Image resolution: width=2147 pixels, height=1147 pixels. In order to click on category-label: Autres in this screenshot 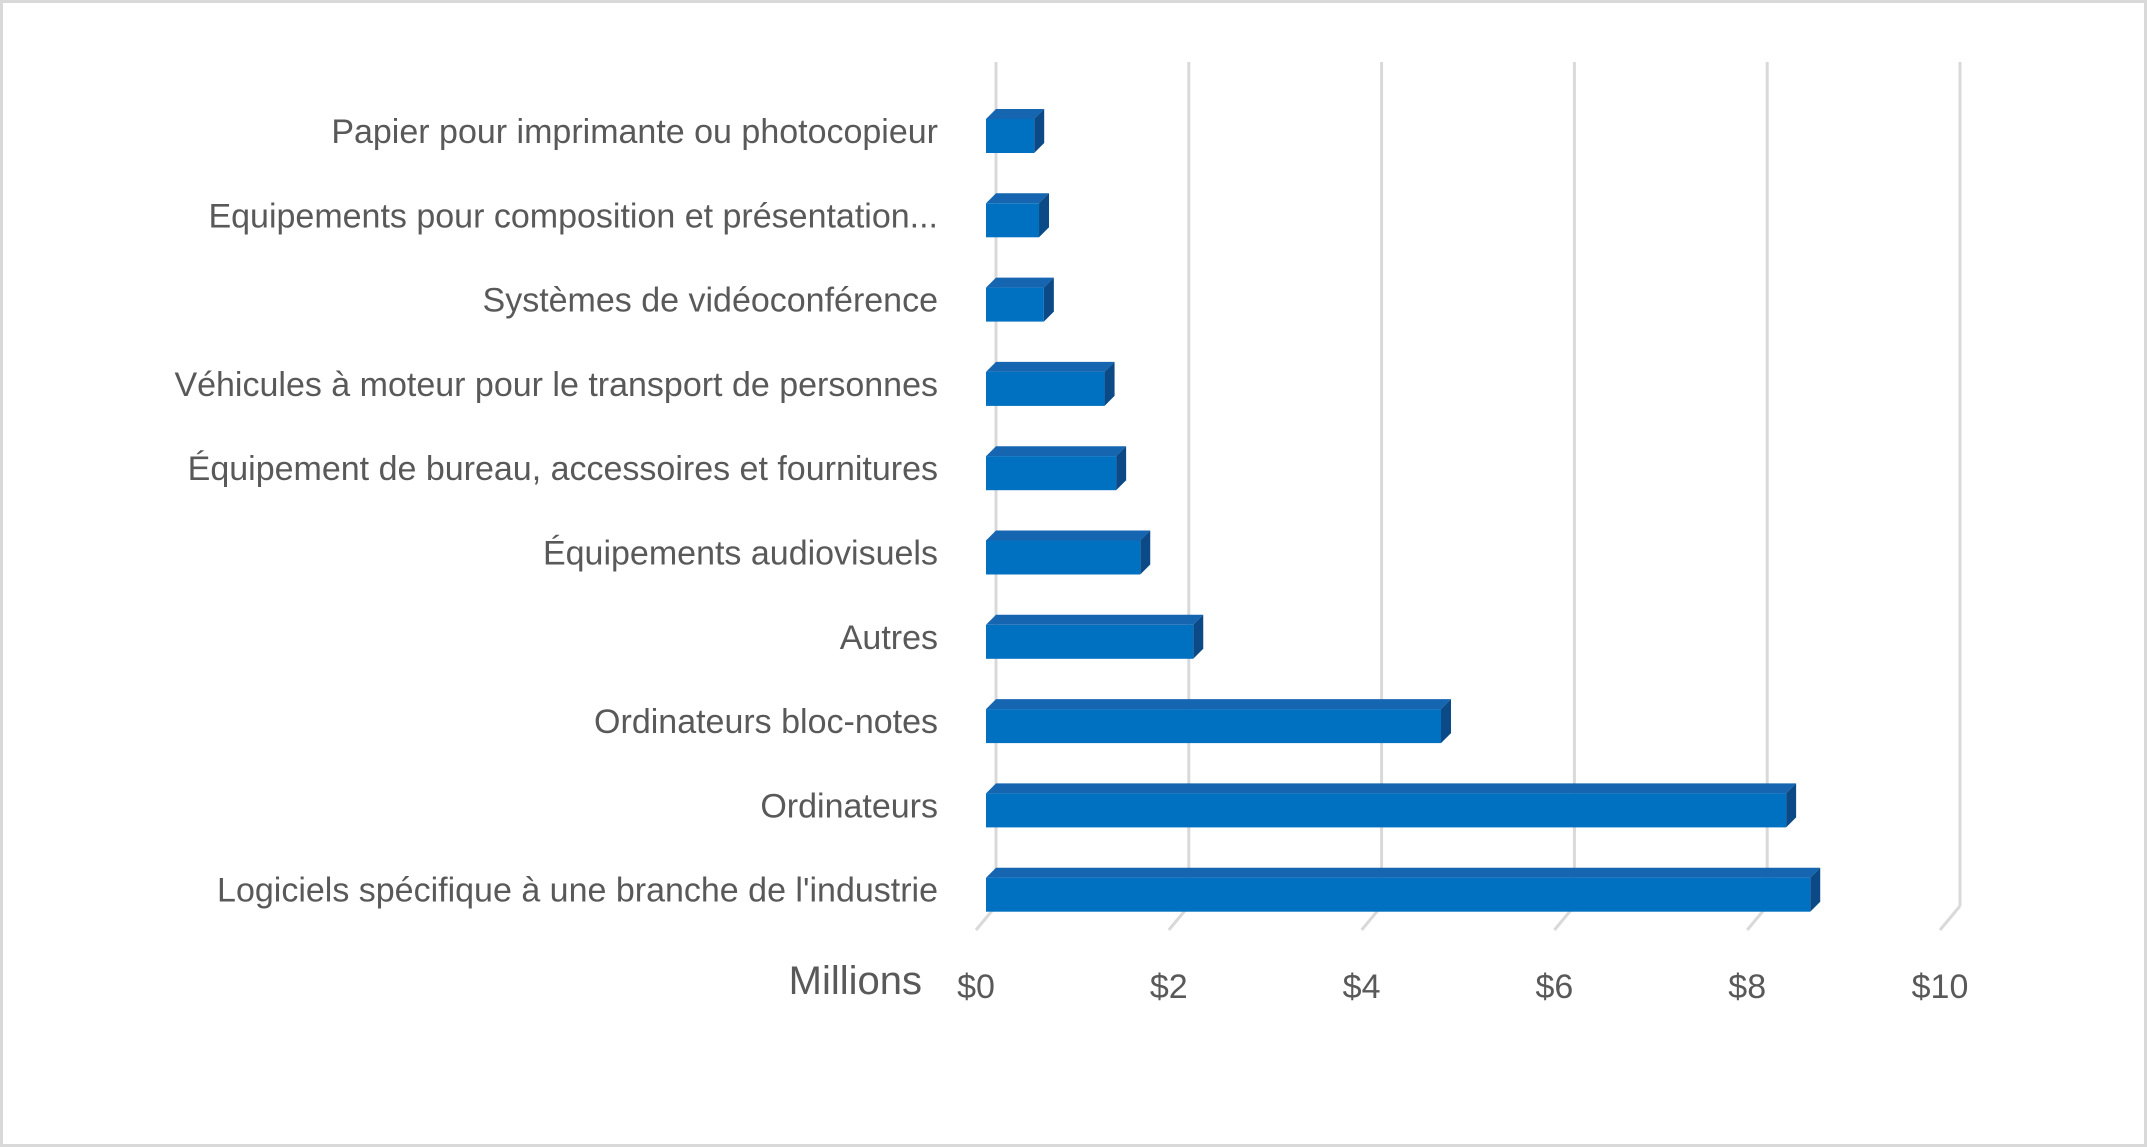, I will do `click(889, 638)`.